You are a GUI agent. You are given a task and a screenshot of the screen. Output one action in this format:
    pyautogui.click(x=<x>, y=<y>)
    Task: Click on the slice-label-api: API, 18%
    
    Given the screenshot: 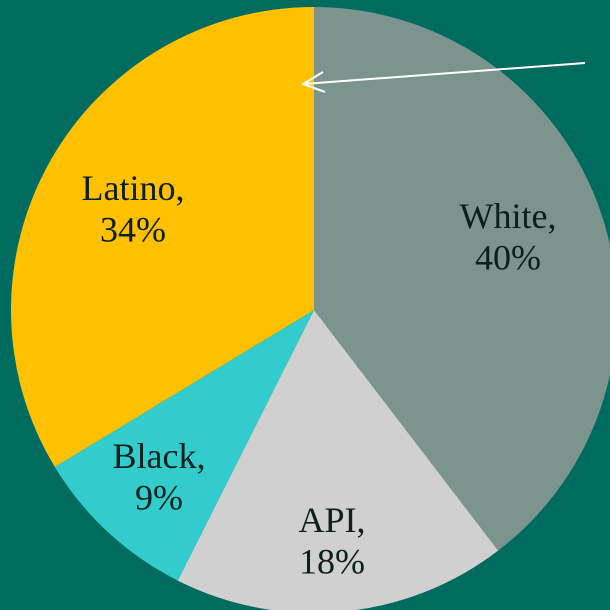 What is the action you would take?
    pyautogui.click(x=331, y=540)
    